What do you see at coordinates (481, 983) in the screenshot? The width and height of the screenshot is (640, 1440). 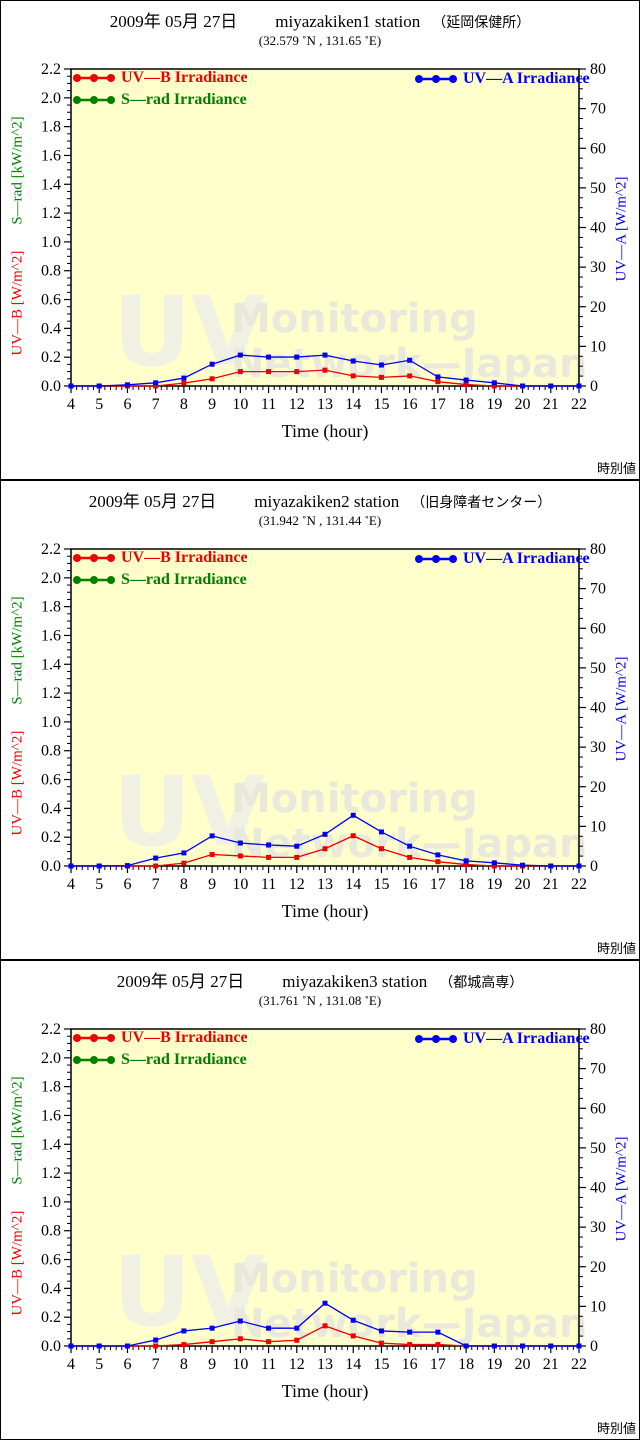 I see `title-site-name: （都城高専）` at bounding box center [481, 983].